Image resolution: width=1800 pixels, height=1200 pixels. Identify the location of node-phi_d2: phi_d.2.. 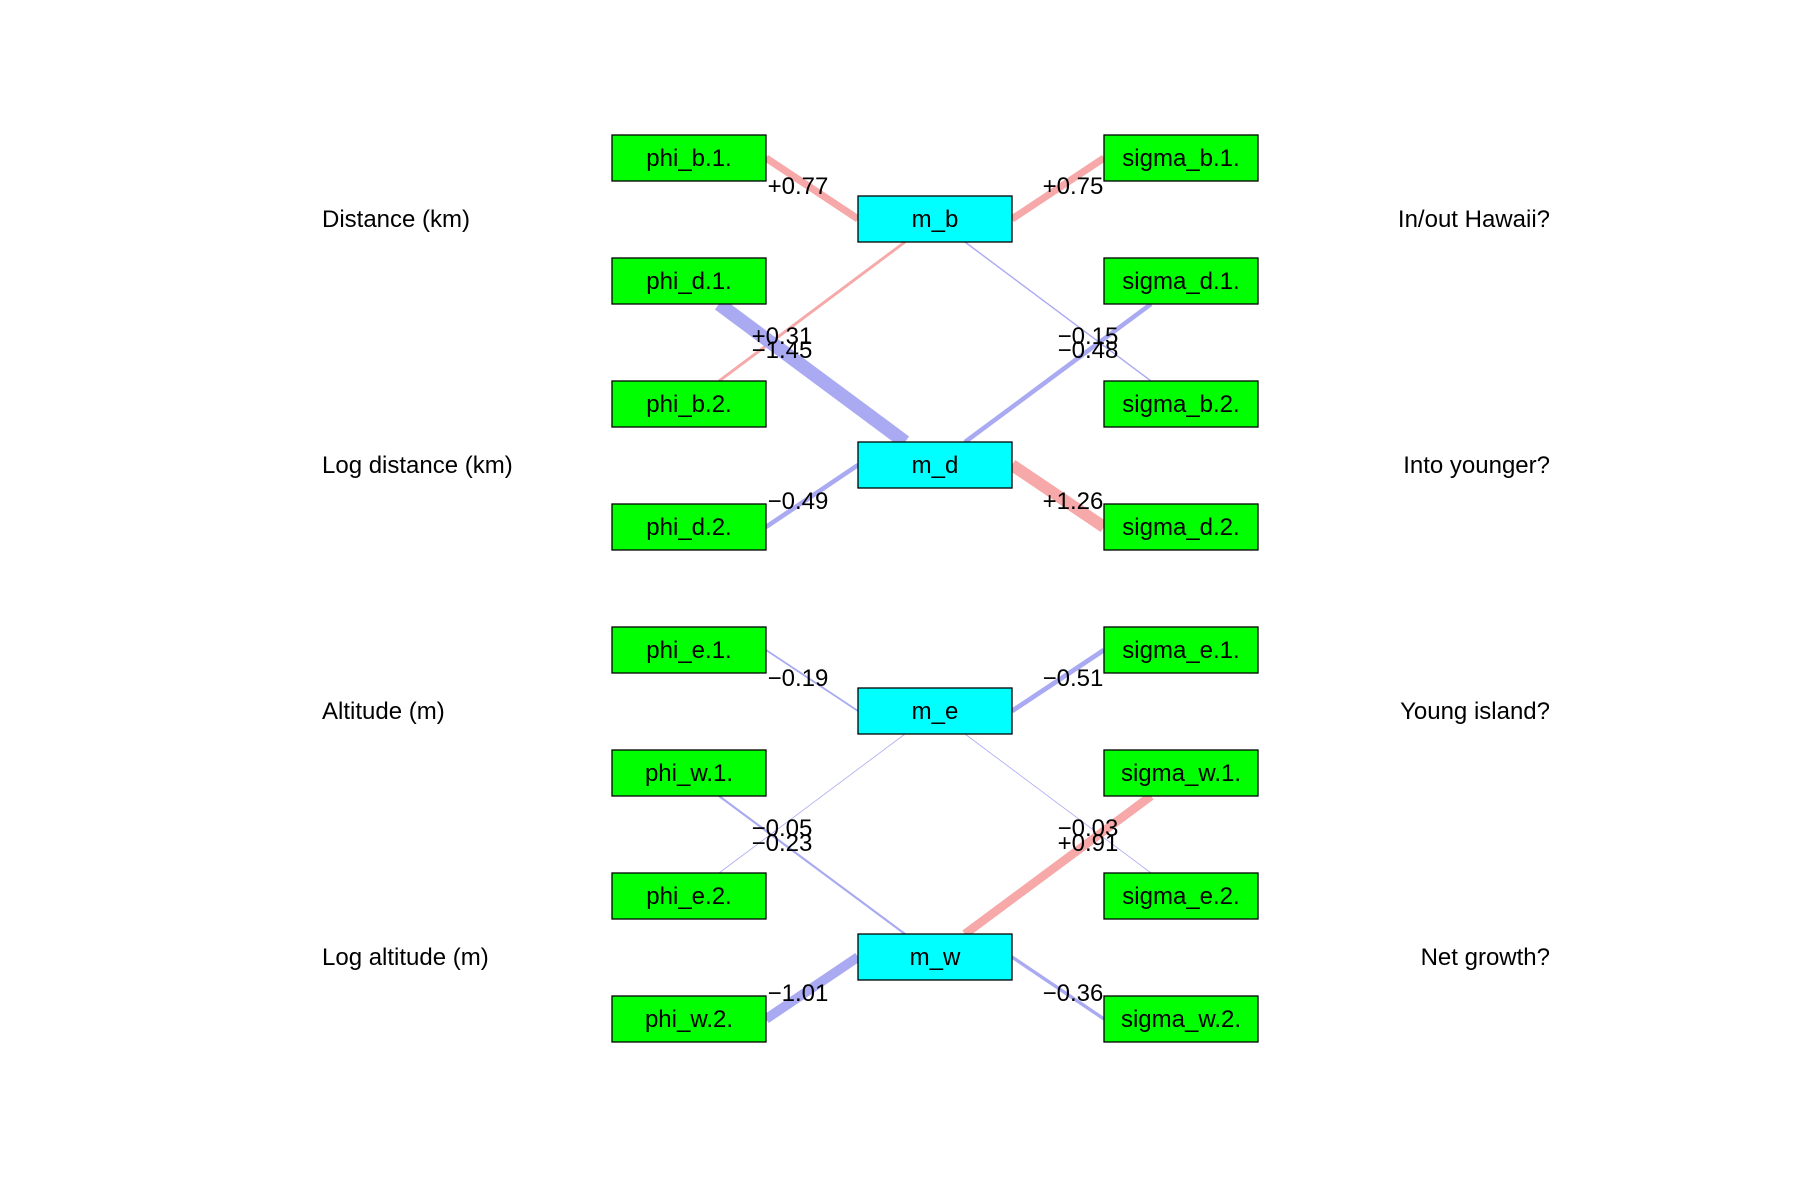
(689, 527).